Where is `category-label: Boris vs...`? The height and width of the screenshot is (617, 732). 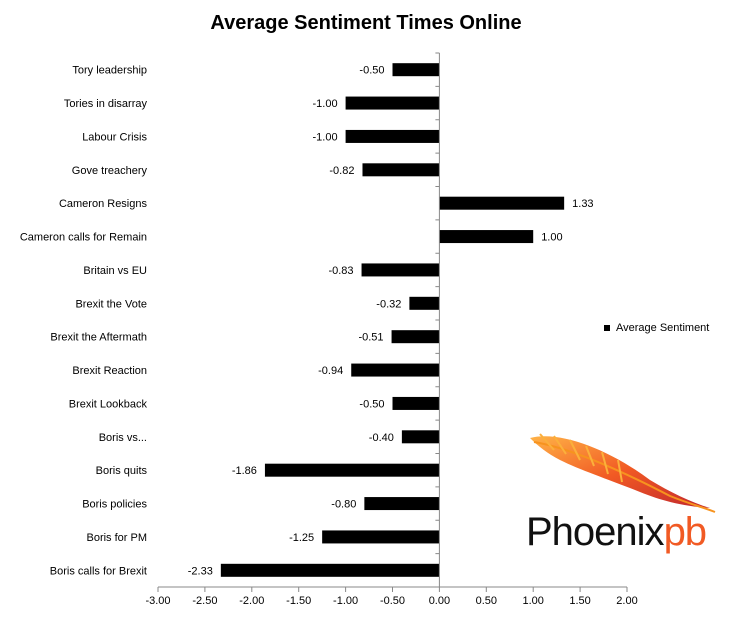 category-label: Boris vs... is located at coordinates (123, 438).